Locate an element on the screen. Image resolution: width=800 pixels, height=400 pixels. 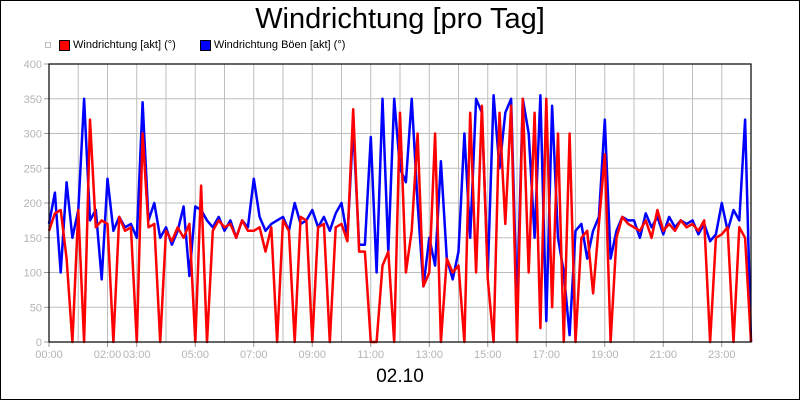
legend-item-windrichtung: Windrichtung [akt] (°) is located at coordinates (117, 45).